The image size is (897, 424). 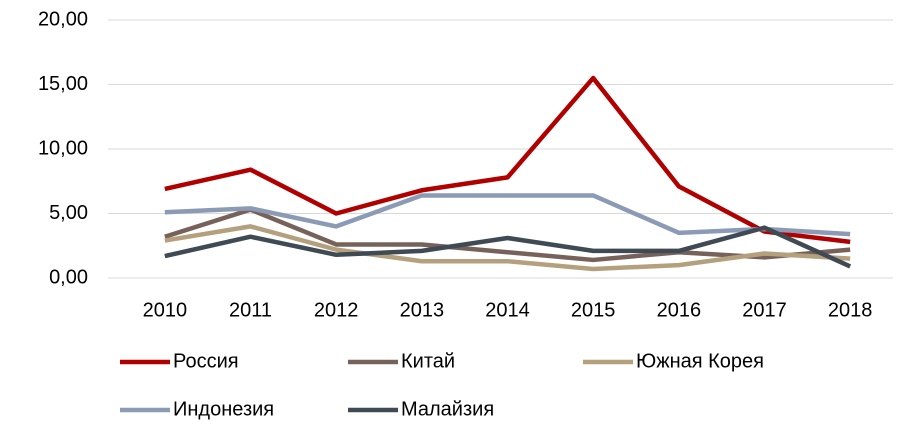 I want to click on y-tick-label: 5,00, so click(x=68, y=213).